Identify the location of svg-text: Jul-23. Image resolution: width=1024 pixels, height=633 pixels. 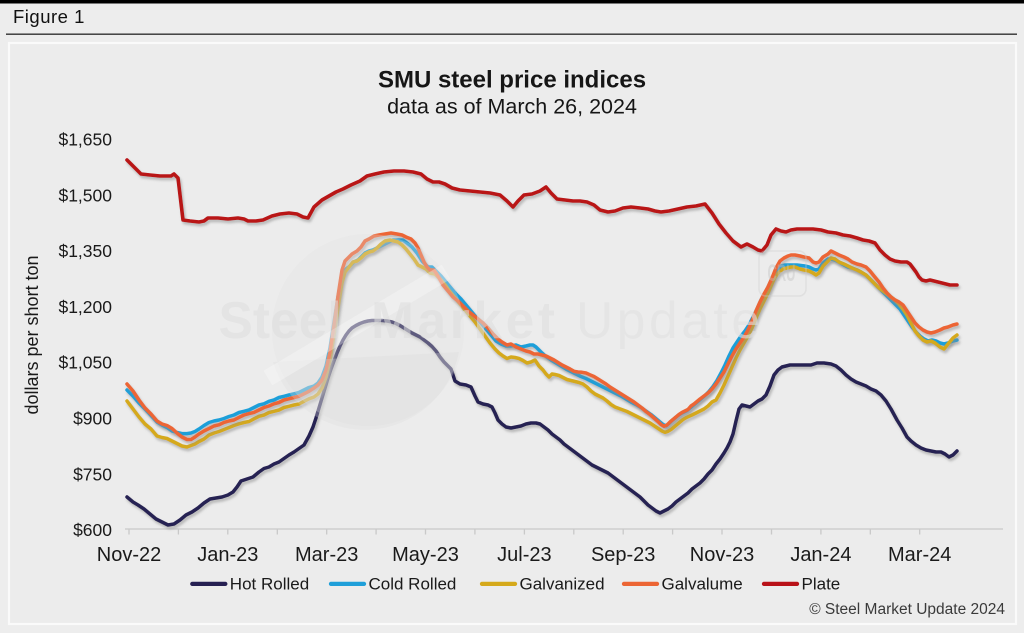
(524, 555).